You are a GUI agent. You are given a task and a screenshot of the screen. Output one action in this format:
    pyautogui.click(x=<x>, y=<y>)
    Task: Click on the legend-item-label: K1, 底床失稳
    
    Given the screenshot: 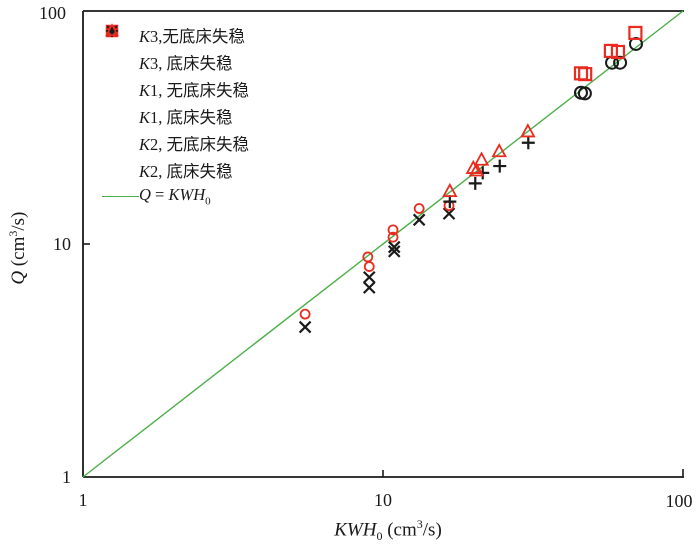 What is the action you would take?
    pyautogui.click(x=186, y=117)
    